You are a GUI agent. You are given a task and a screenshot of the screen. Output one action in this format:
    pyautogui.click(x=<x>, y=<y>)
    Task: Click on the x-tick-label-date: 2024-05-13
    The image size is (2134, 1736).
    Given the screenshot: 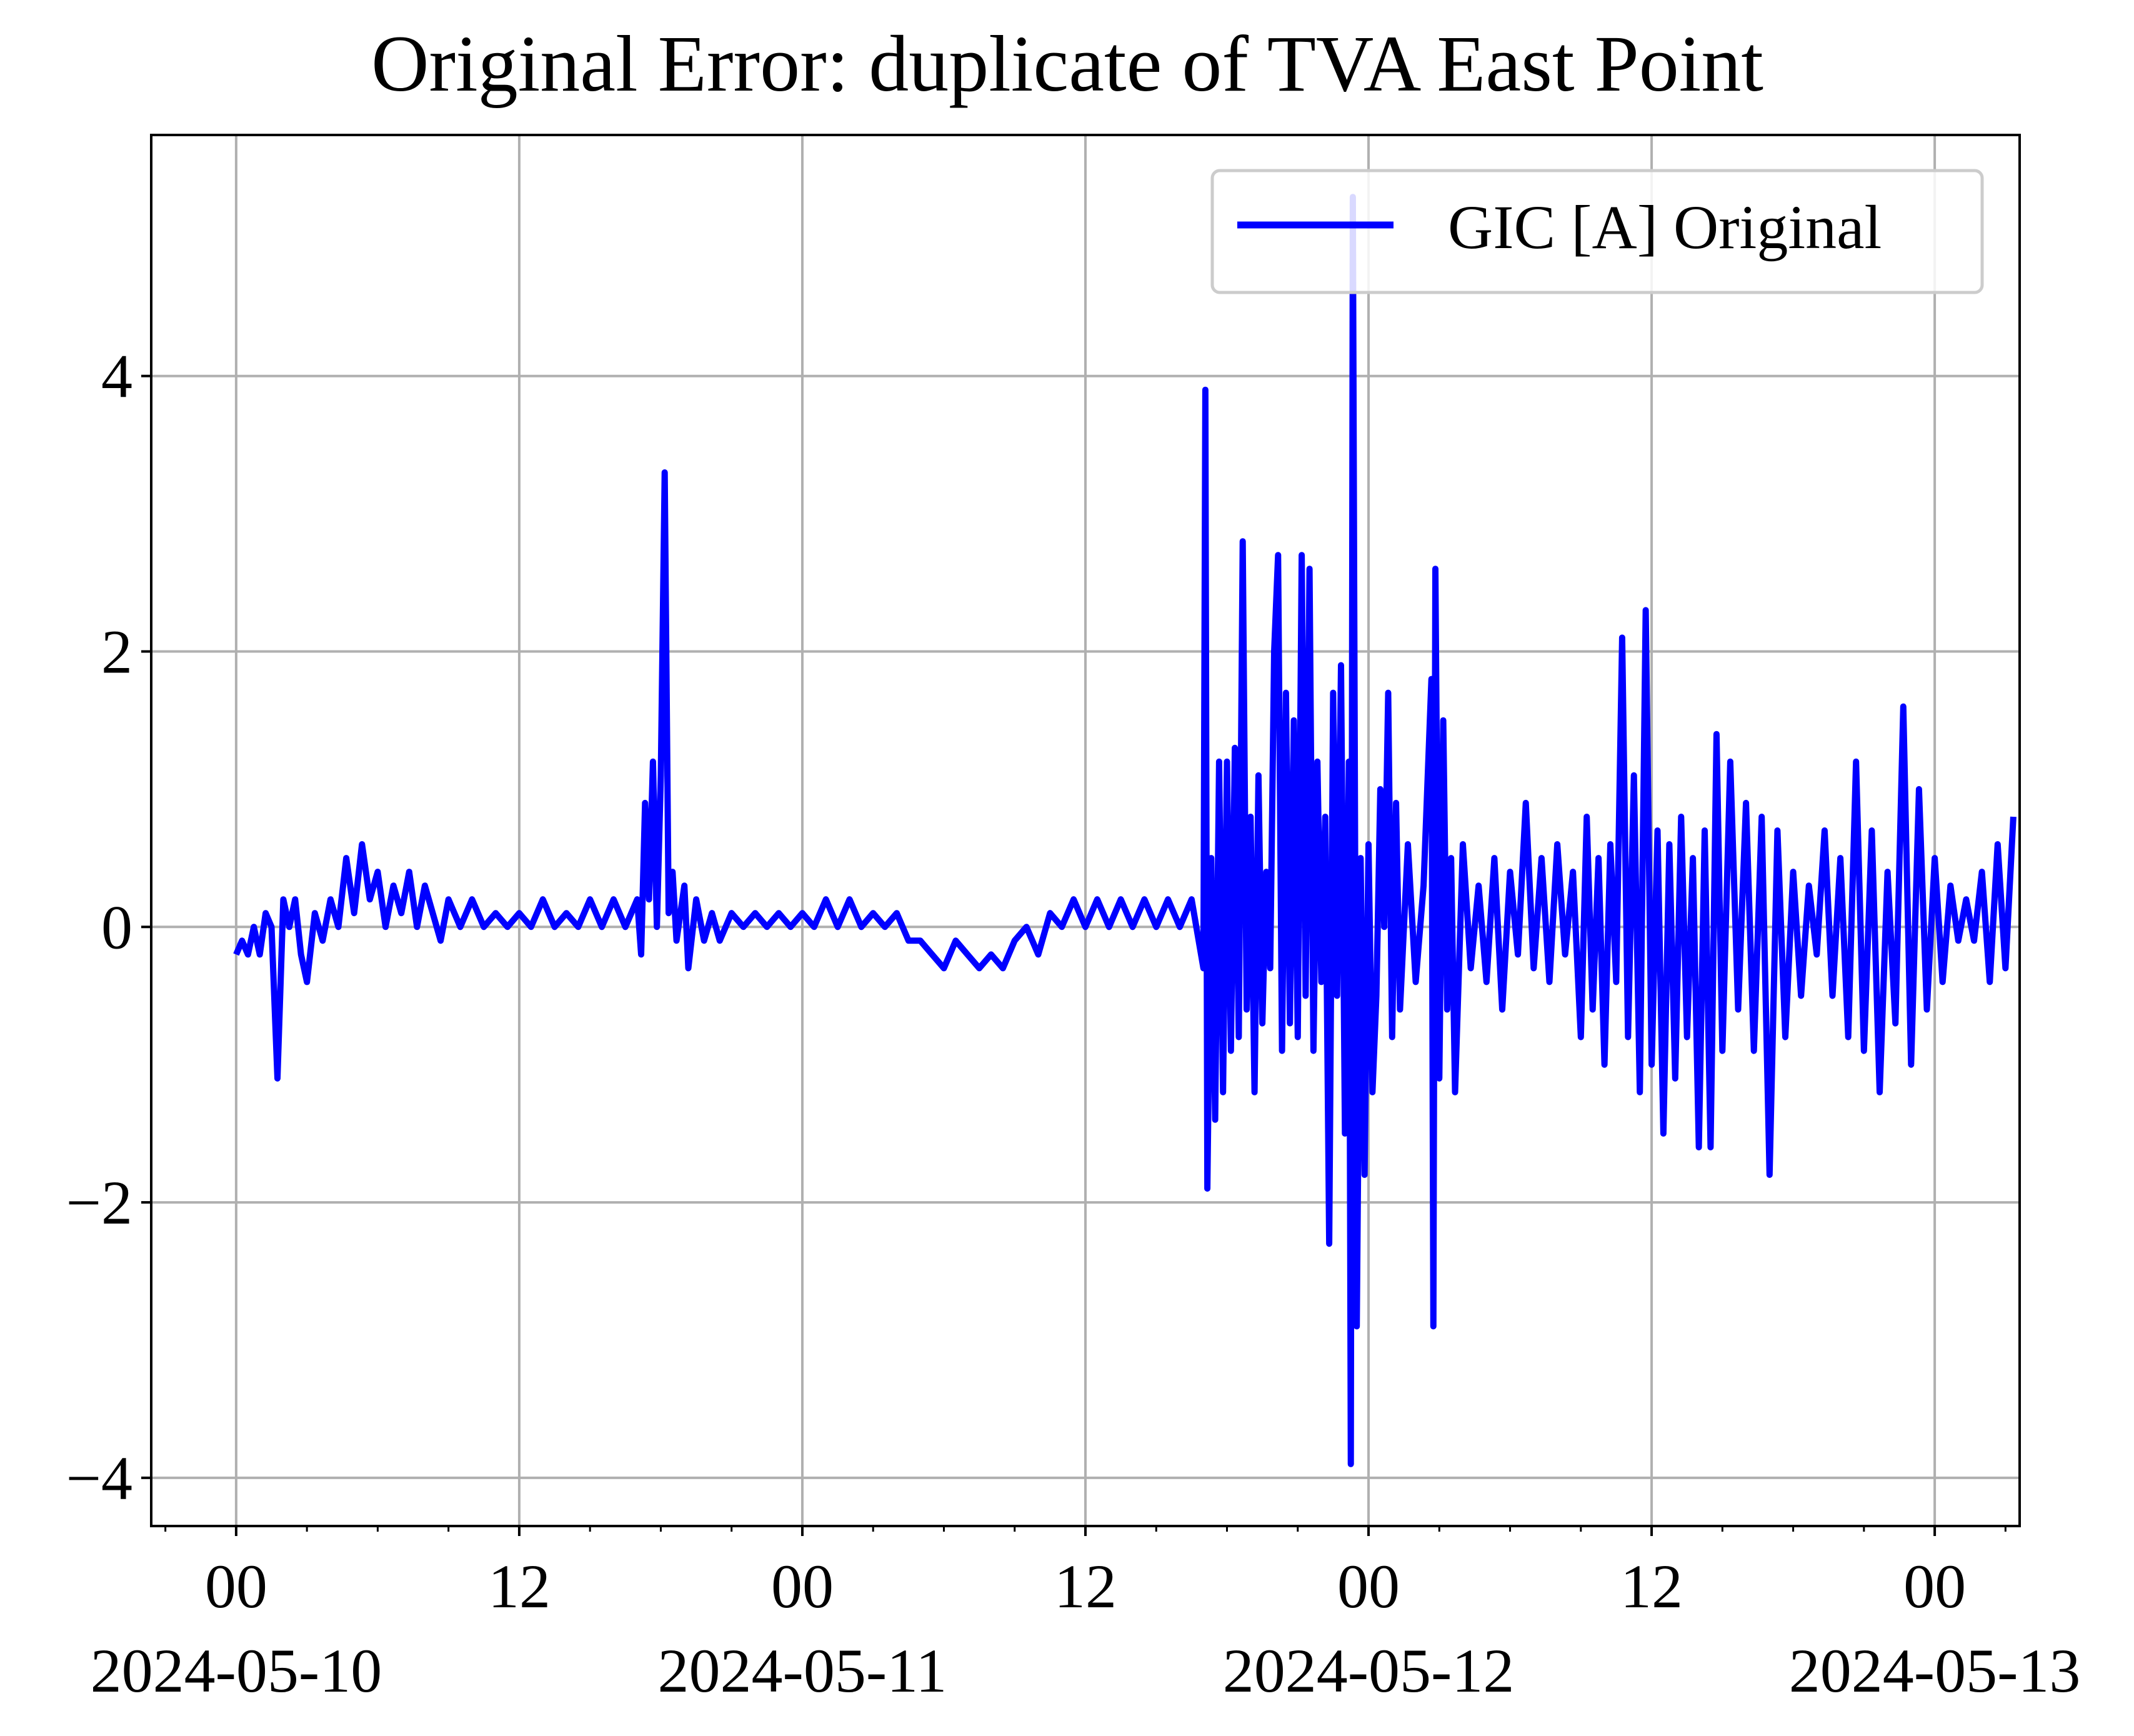 What is the action you would take?
    pyautogui.click(x=1935, y=1670)
    